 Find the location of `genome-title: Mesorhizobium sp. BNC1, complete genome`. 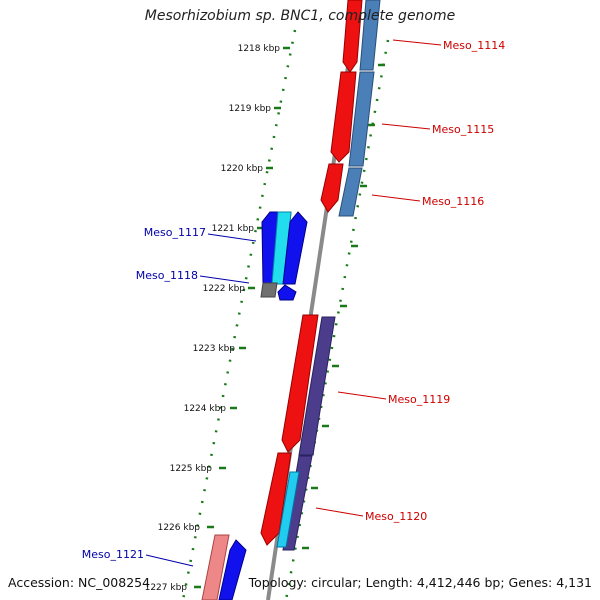

genome-title: Mesorhizobium sp. BNC1, complete genome is located at coordinates (300, 16).